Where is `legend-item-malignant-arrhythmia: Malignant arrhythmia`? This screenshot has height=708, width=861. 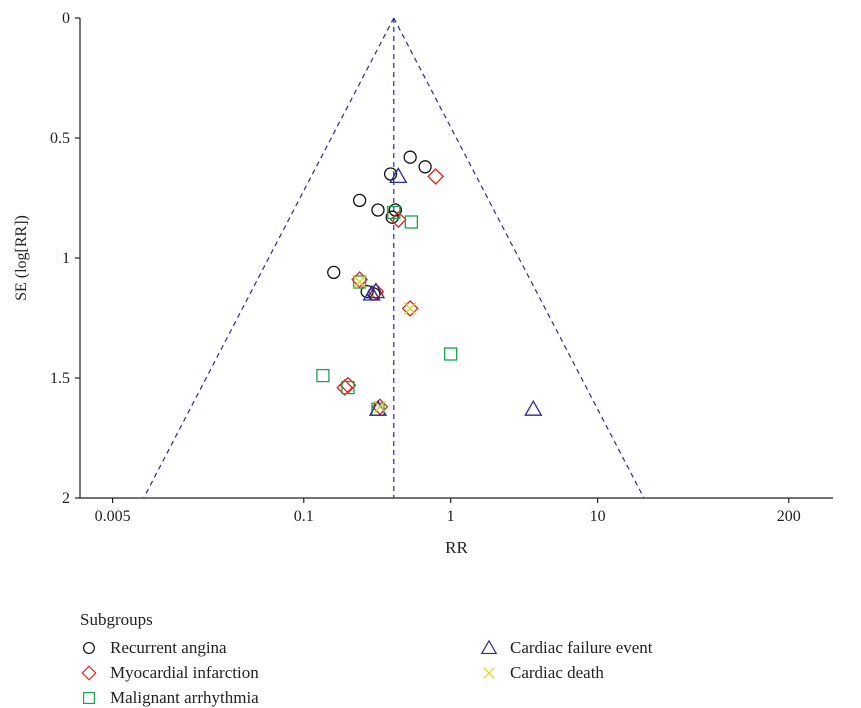 legend-item-malignant-arrhythmia: Malignant arrhythmia is located at coordinates (169, 698).